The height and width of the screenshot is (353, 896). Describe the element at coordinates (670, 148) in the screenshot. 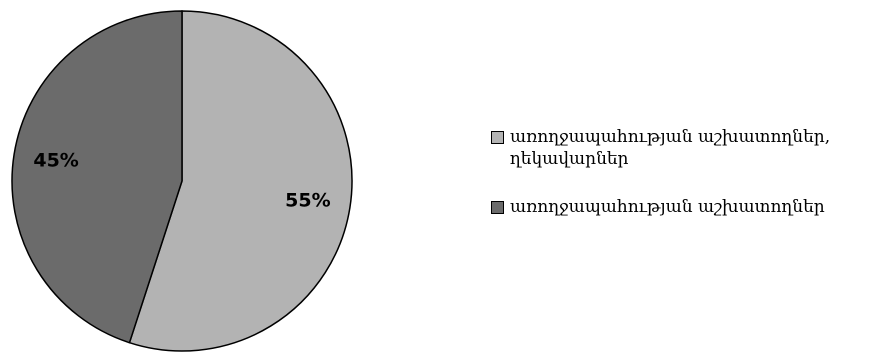

I see `legend-label: առողջապահության աշխատողներ, ղեկավարներ` at that location.